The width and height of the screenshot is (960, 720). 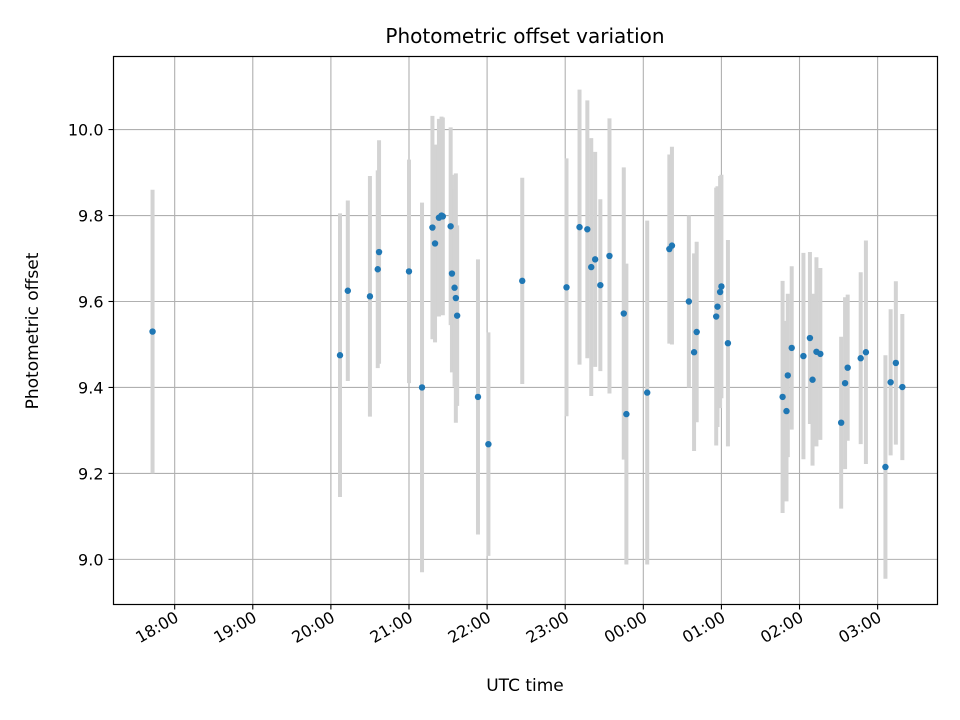 What do you see at coordinates (33, 330) in the screenshot?
I see `y-axis-label: Photometric offset` at bounding box center [33, 330].